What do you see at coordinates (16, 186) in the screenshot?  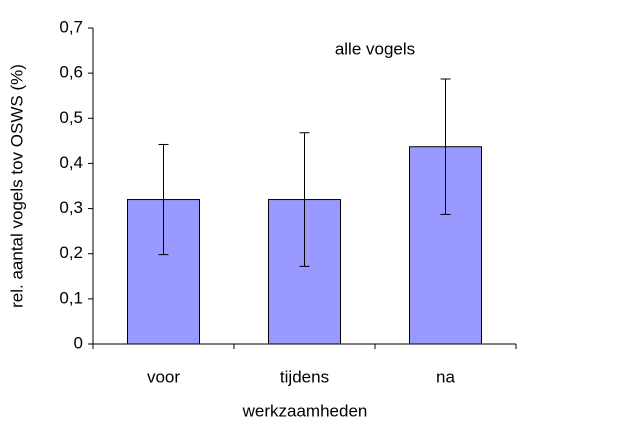 I see `y-axis-label: rel. aantal vogels tov OSWS (%)` at bounding box center [16, 186].